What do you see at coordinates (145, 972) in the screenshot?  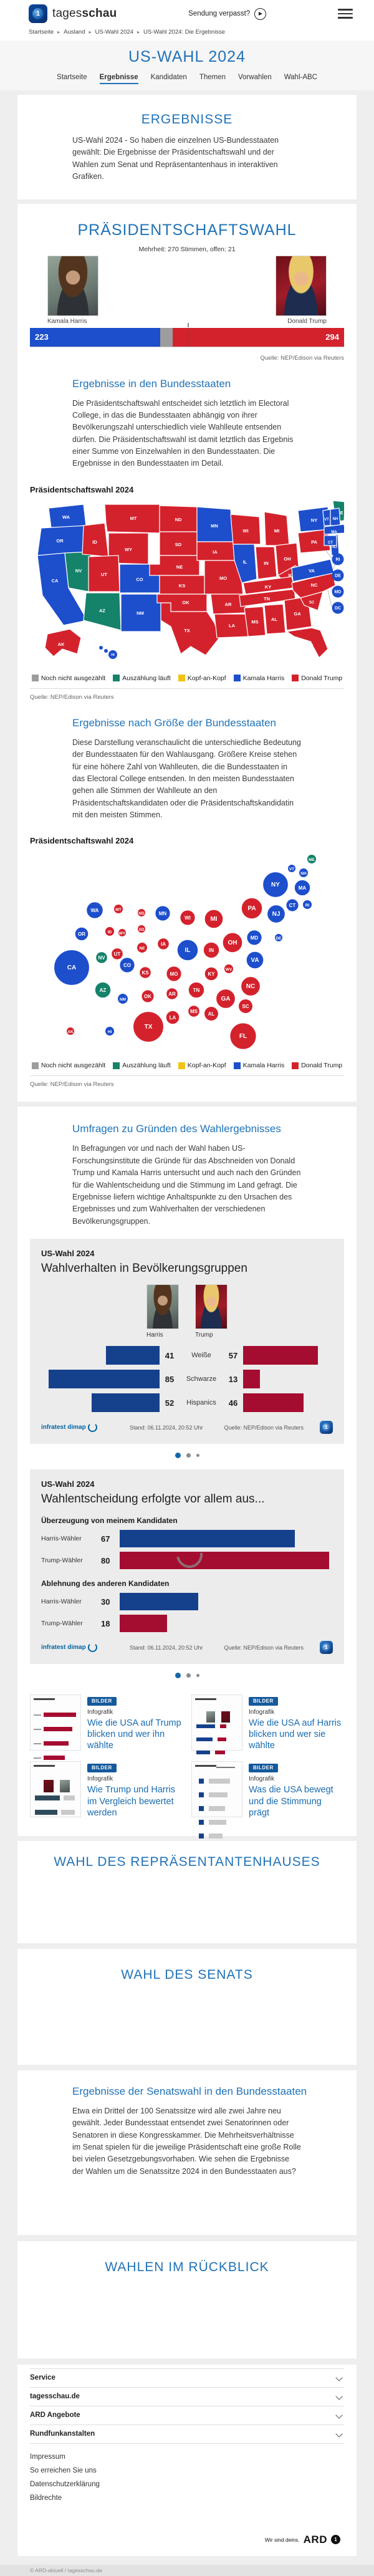 I see `bubble-state-KS` at bounding box center [145, 972].